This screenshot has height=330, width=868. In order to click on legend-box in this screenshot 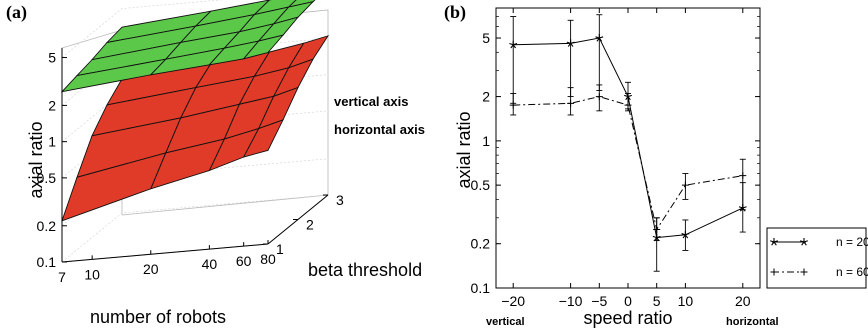, I will do `click(816, 258)`.